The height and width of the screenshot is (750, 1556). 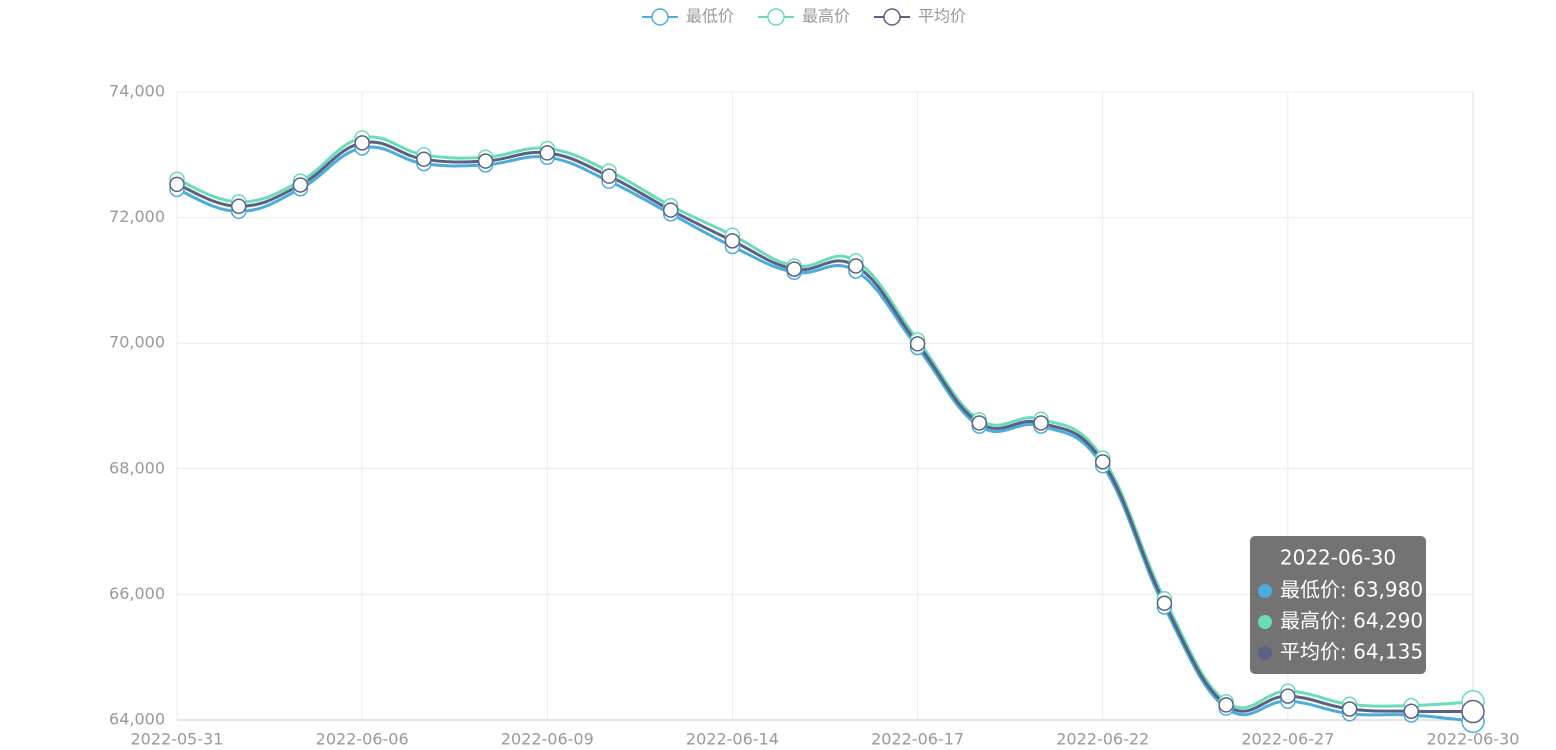 What do you see at coordinates (1338, 558) in the screenshot?
I see `tooltip-title: 2022-06-30` at bounding box center [1338, 558].